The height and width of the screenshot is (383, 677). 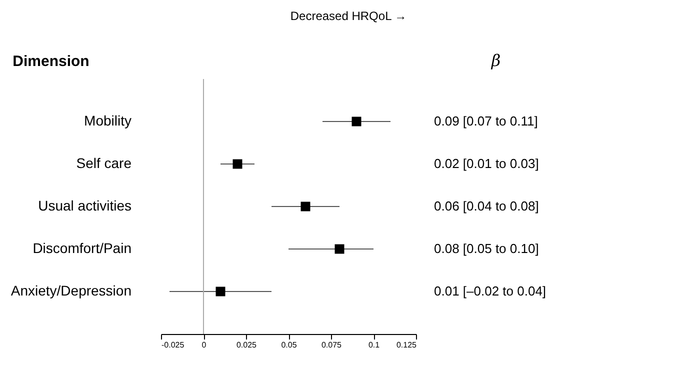 What do you see at coordinates (486, 206) in the screenshot?
I see `text: 0.06 [0.04 to 0.08]` at bounding box center [486, 206].